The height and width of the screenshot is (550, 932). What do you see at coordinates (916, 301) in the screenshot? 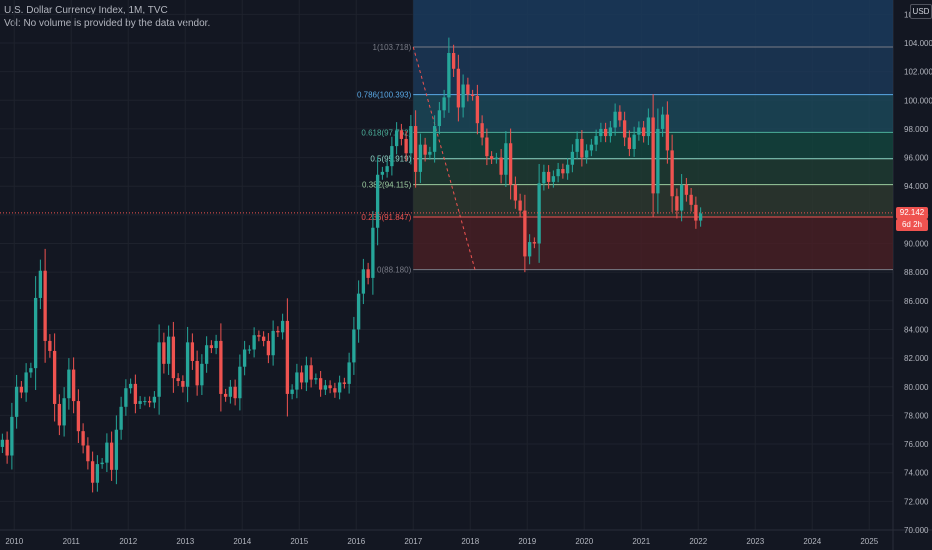
I see `y-tick-label: 86.000` at bounding box center [916, 301].